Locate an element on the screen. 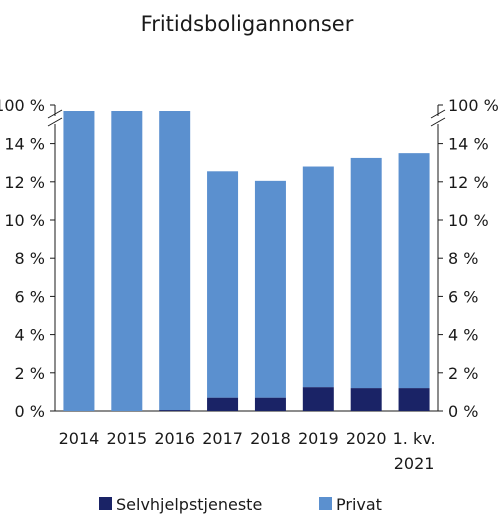 The height and width of the screenshot is (527, 500). x-tick-label: 2018 is located at coordinates (270, 438).